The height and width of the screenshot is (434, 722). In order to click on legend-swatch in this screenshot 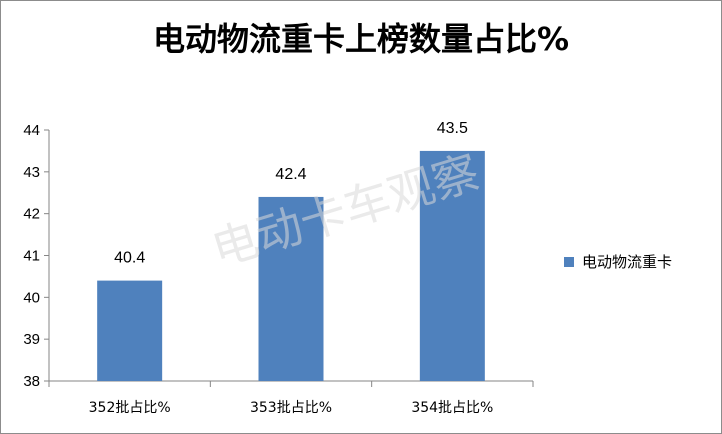, I will do `click(569, 262)`.